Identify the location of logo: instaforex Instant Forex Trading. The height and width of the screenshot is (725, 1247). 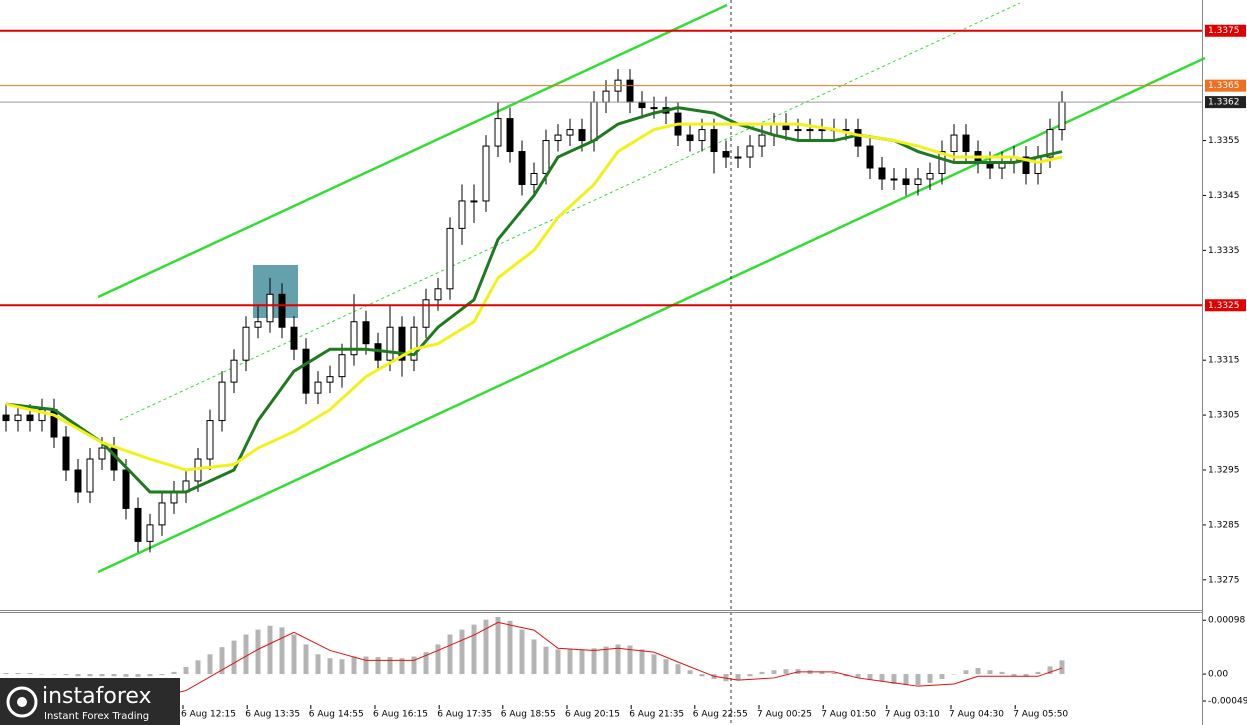
(90, 701).